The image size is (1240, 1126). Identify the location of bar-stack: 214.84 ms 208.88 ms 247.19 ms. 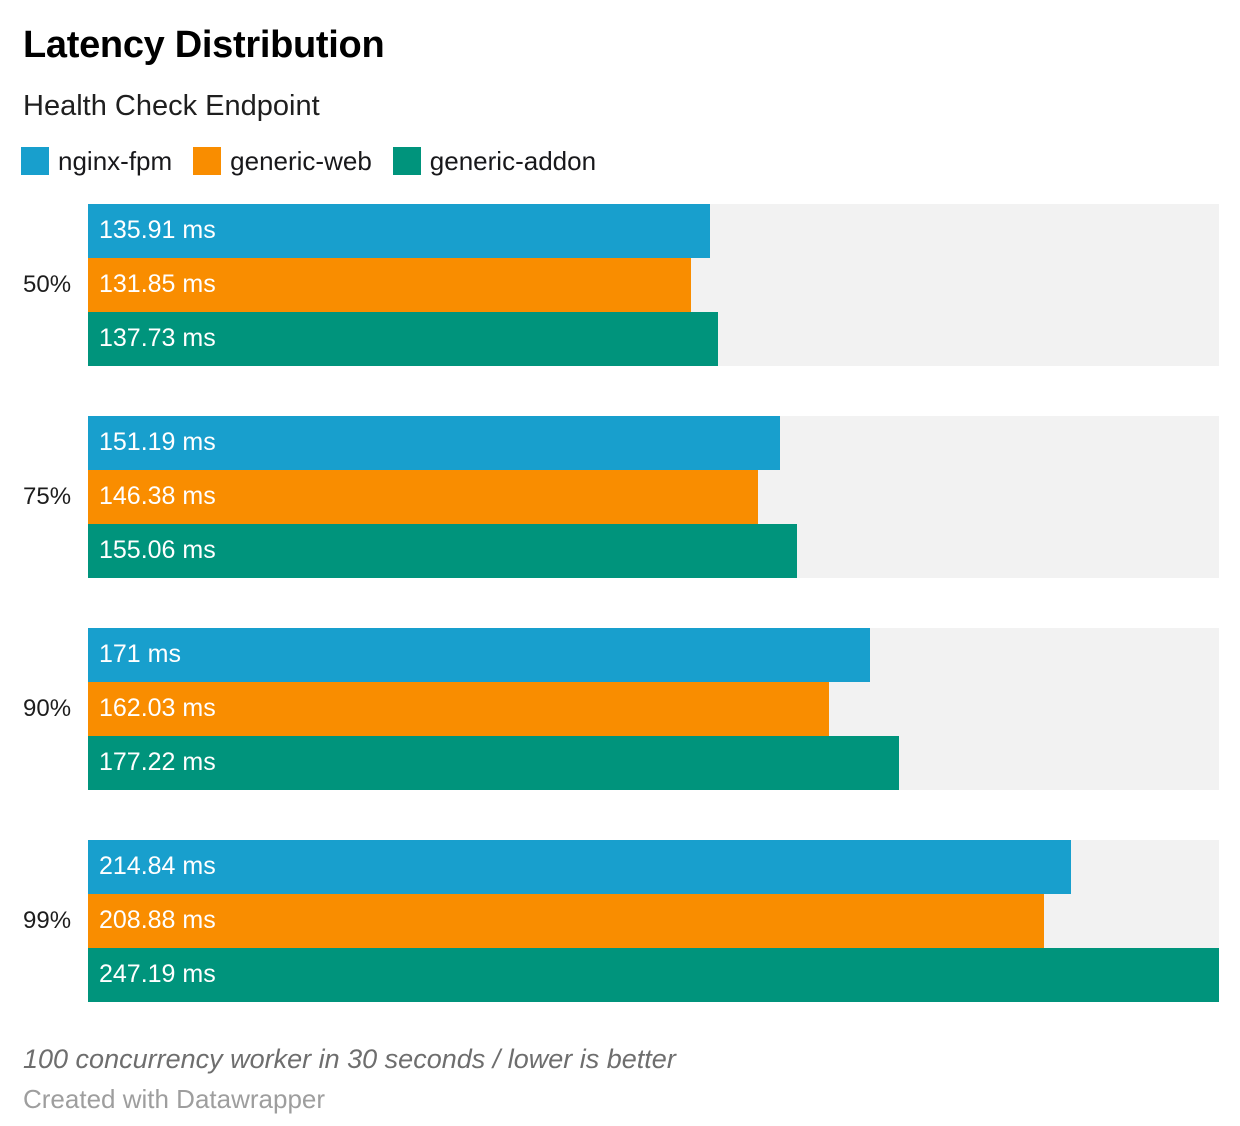
(653, 920).